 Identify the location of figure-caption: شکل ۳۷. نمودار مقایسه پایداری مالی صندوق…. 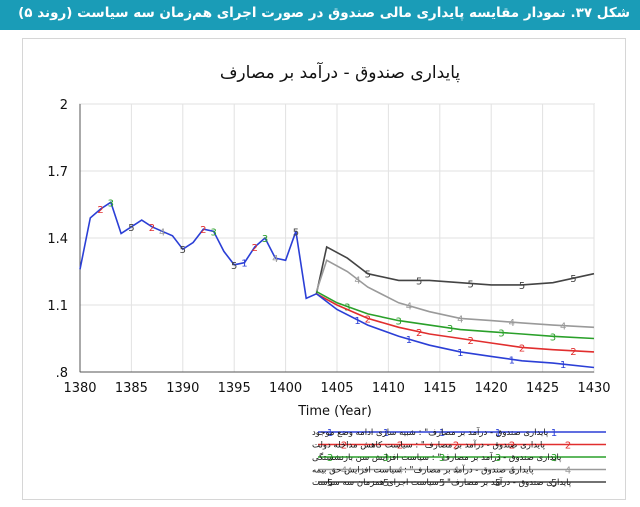
(324, 13).